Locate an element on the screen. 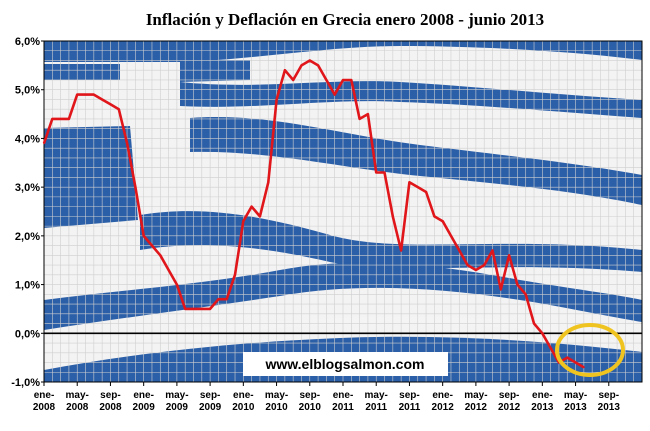  y-tick-label: 2,0% is located at coordinates (27, 237).